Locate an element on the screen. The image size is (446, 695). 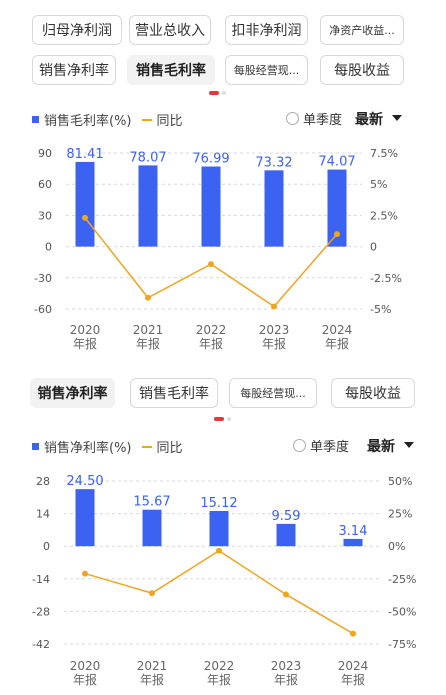
tab-gross-margin: 销售毛利率 is located at coordinates (171, 70).